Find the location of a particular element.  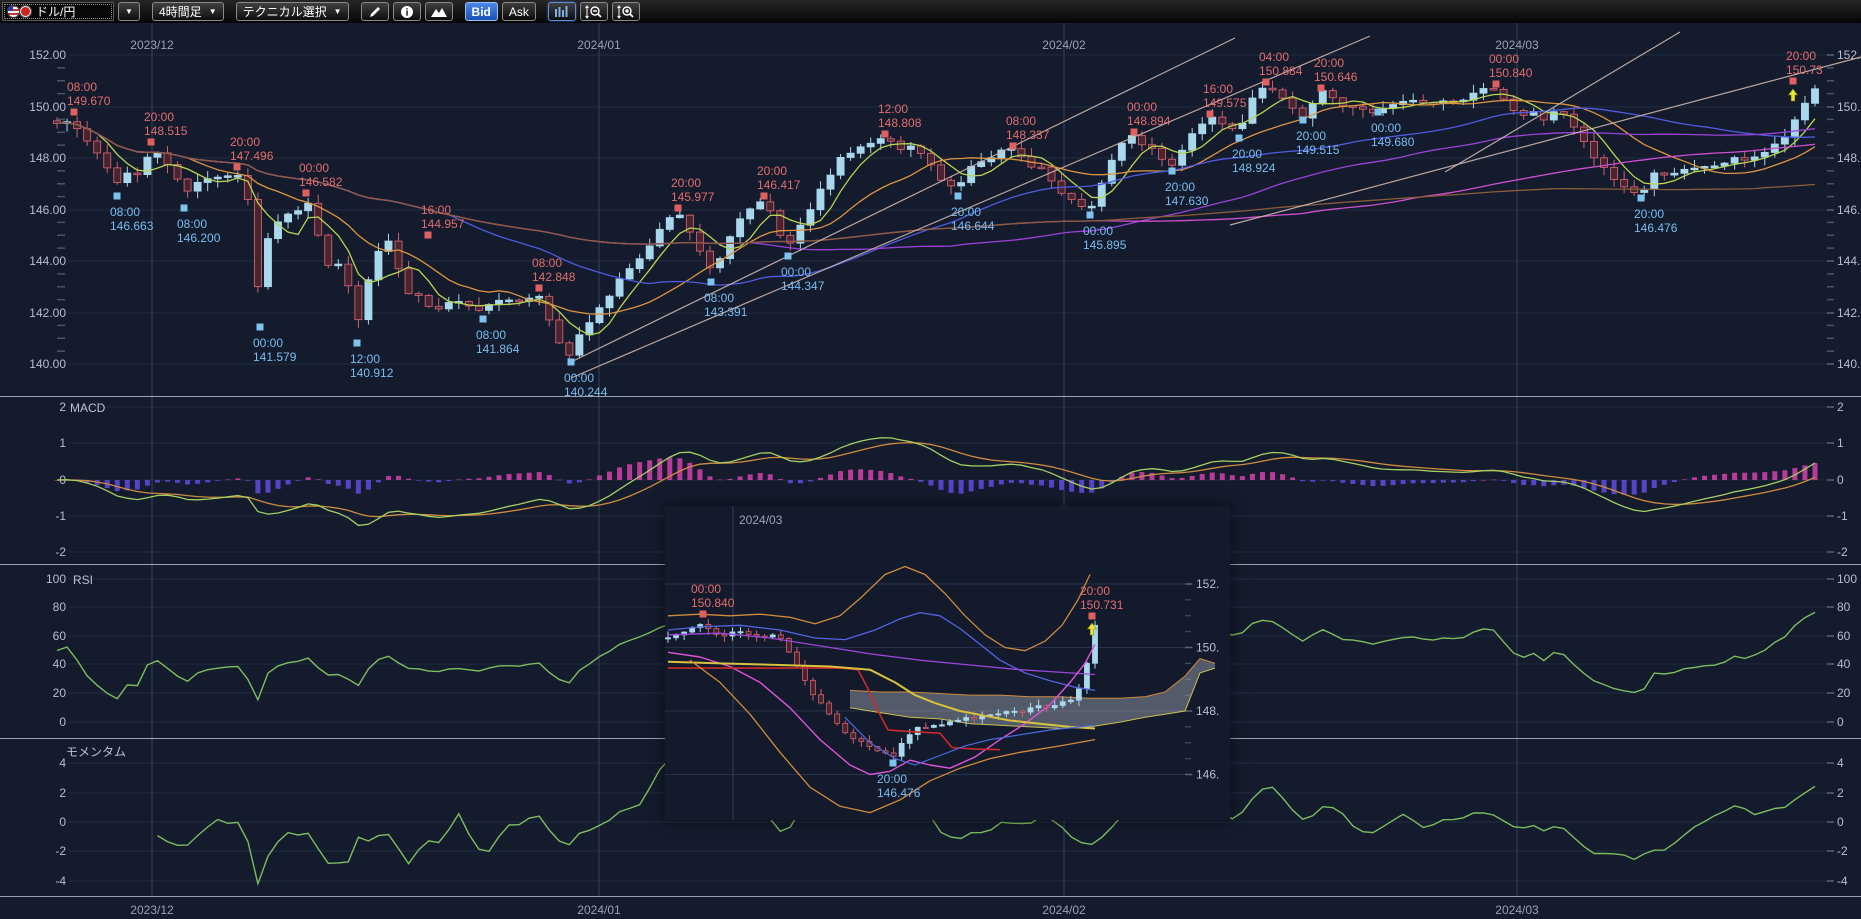

tick-label: 40 is located at coordinates (1844, 664).